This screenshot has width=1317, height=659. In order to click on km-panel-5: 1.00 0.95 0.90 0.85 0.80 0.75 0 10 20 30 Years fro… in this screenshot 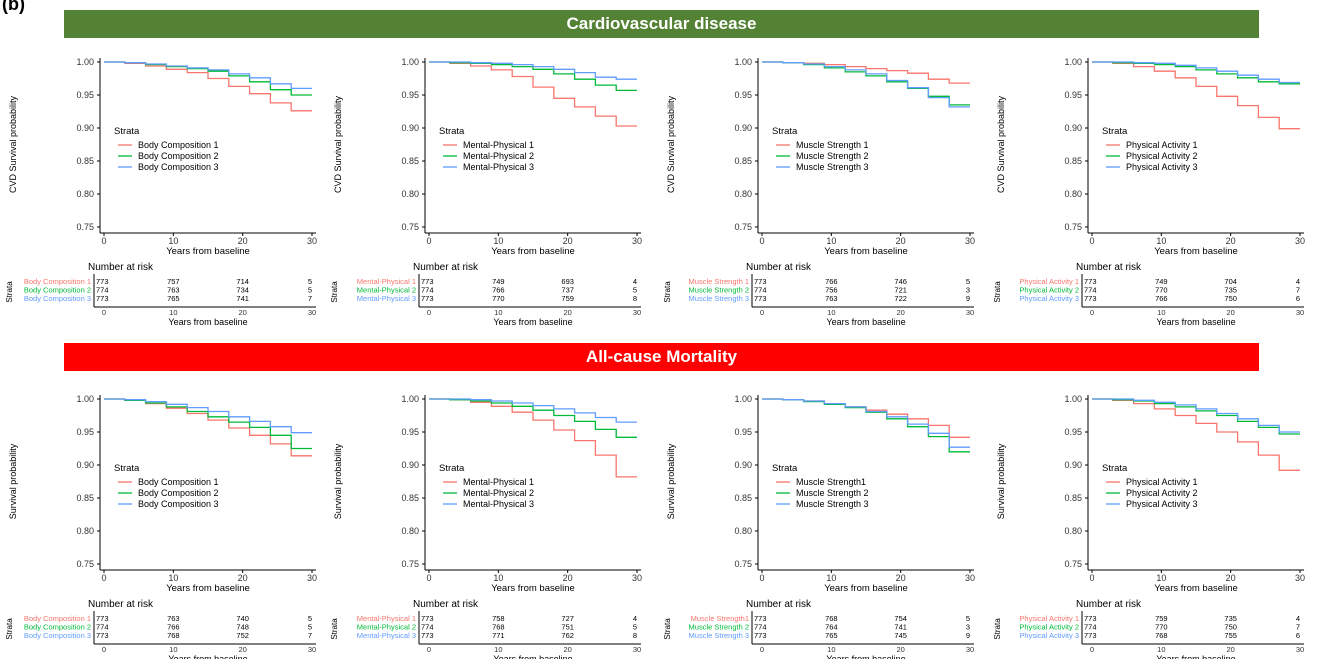, I will do `click(161, 526)`.